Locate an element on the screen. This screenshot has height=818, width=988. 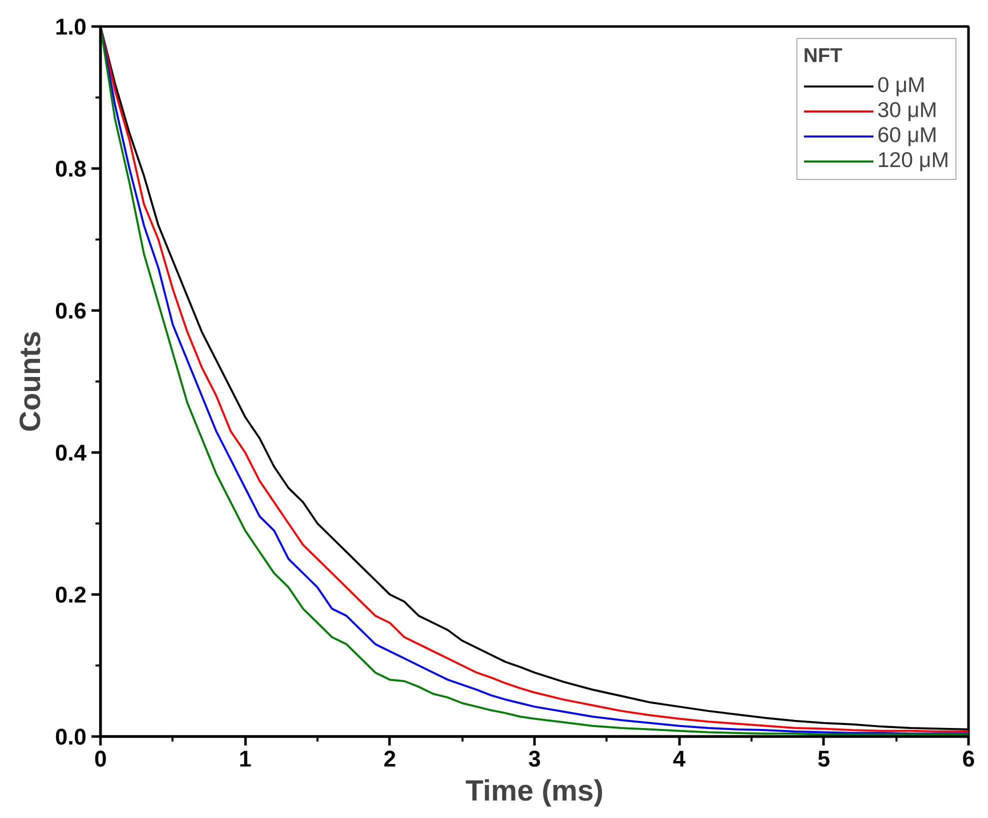
x-tick-label: 5 is located at coordinates (824, 759).